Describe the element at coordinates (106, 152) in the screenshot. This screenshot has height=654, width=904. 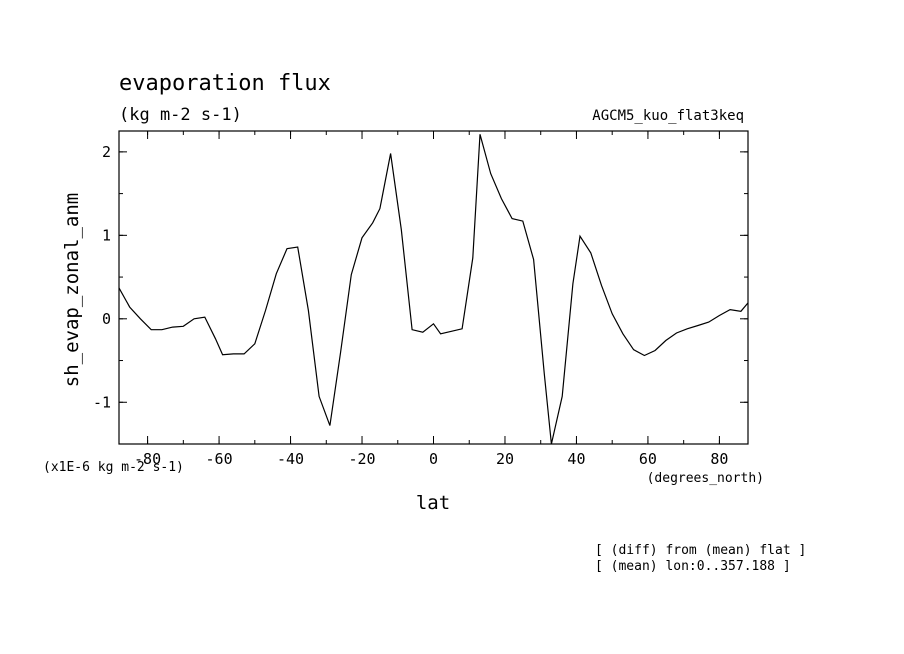
I see `y-tick-label: 2` at that location.